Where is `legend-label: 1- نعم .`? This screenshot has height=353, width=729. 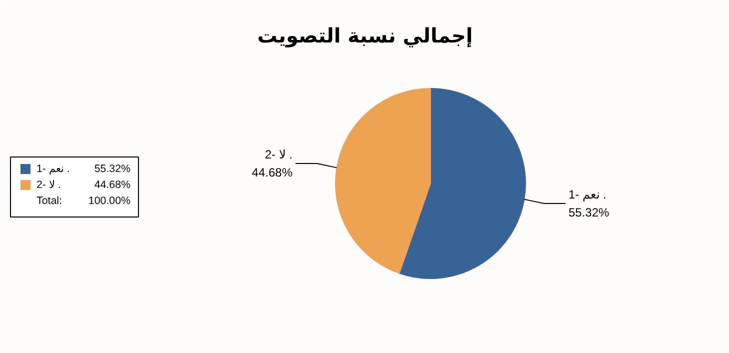 legend-label: 1- نعم . is located at coordinates (53, 169).